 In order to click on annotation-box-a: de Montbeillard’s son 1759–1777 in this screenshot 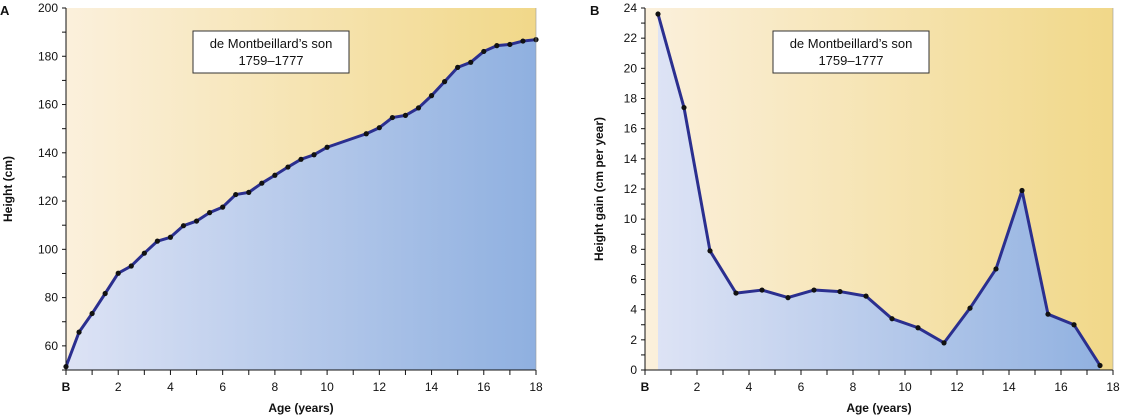, I will do `click(271, 52)`.